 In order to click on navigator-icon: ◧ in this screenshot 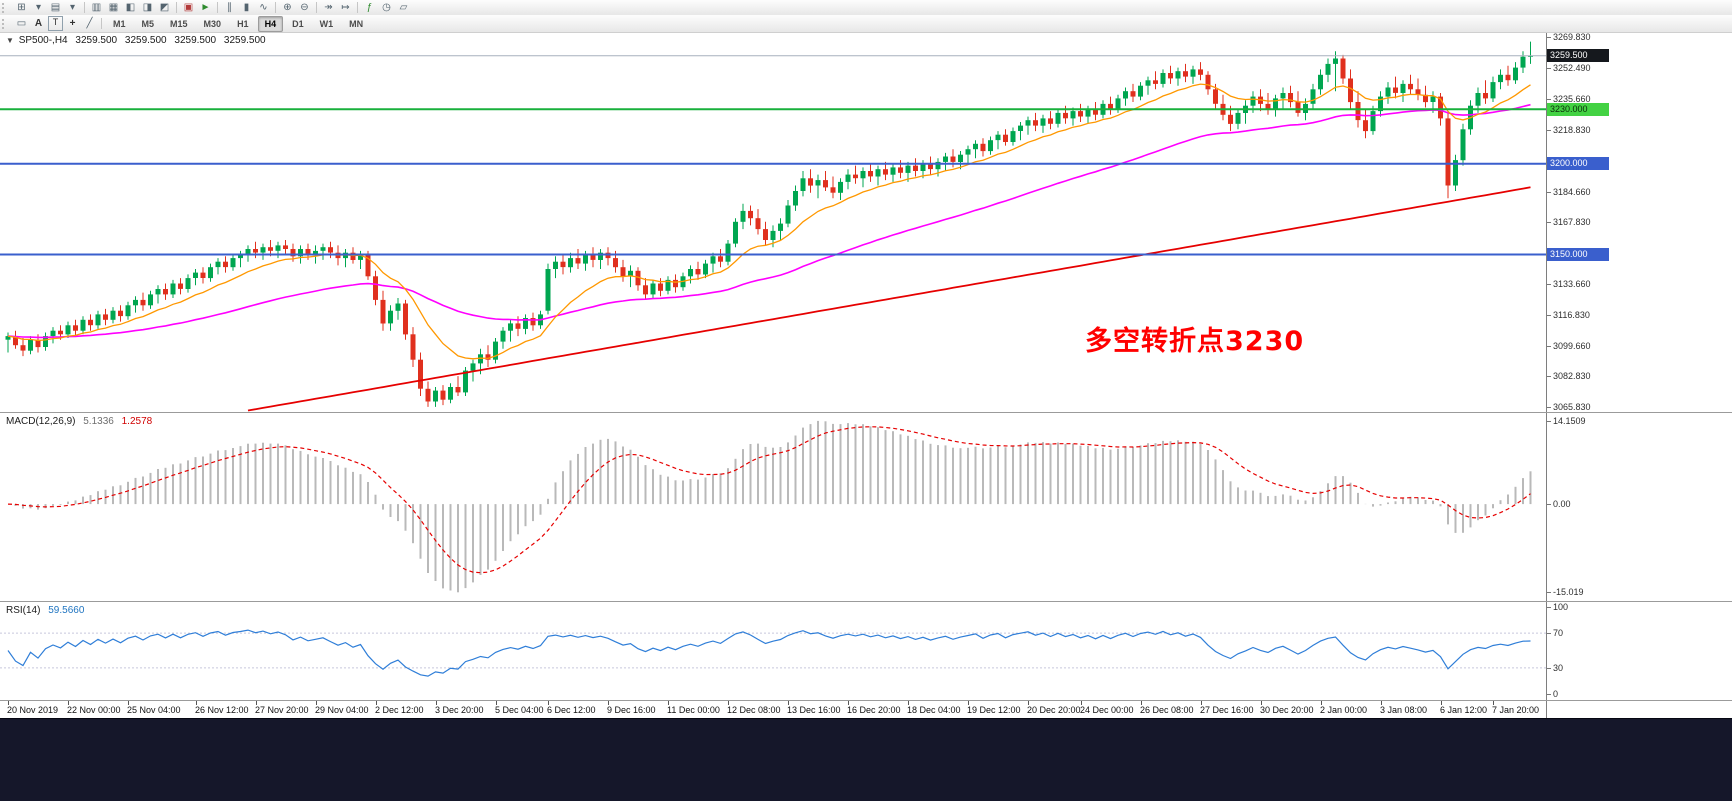, I will do `click(130, 7)`.